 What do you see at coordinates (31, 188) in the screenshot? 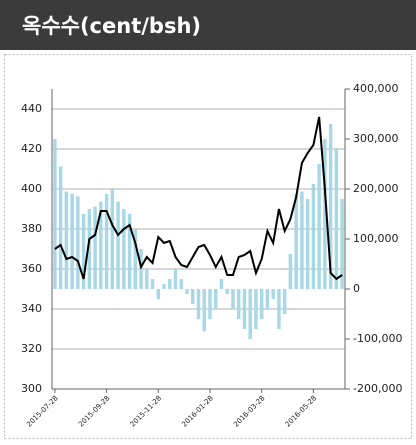
I see `y-tick-label: 400` at bounding box center [31, 188].